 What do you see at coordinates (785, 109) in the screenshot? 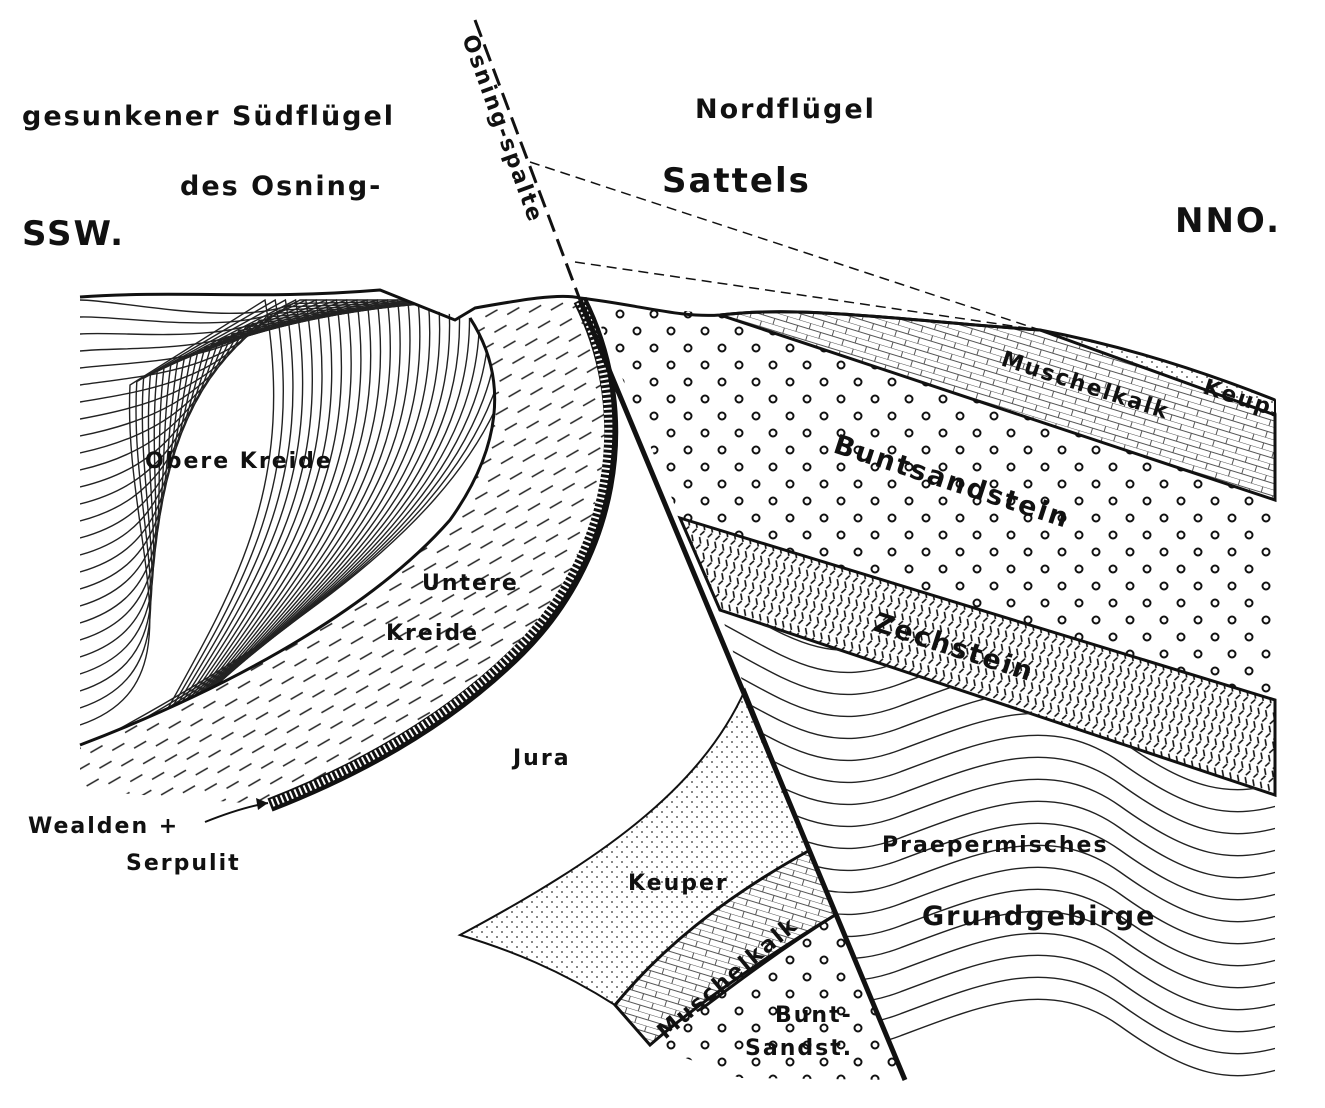
I see `north-title-1: Nordflügel` at bounding box center [785, 109].